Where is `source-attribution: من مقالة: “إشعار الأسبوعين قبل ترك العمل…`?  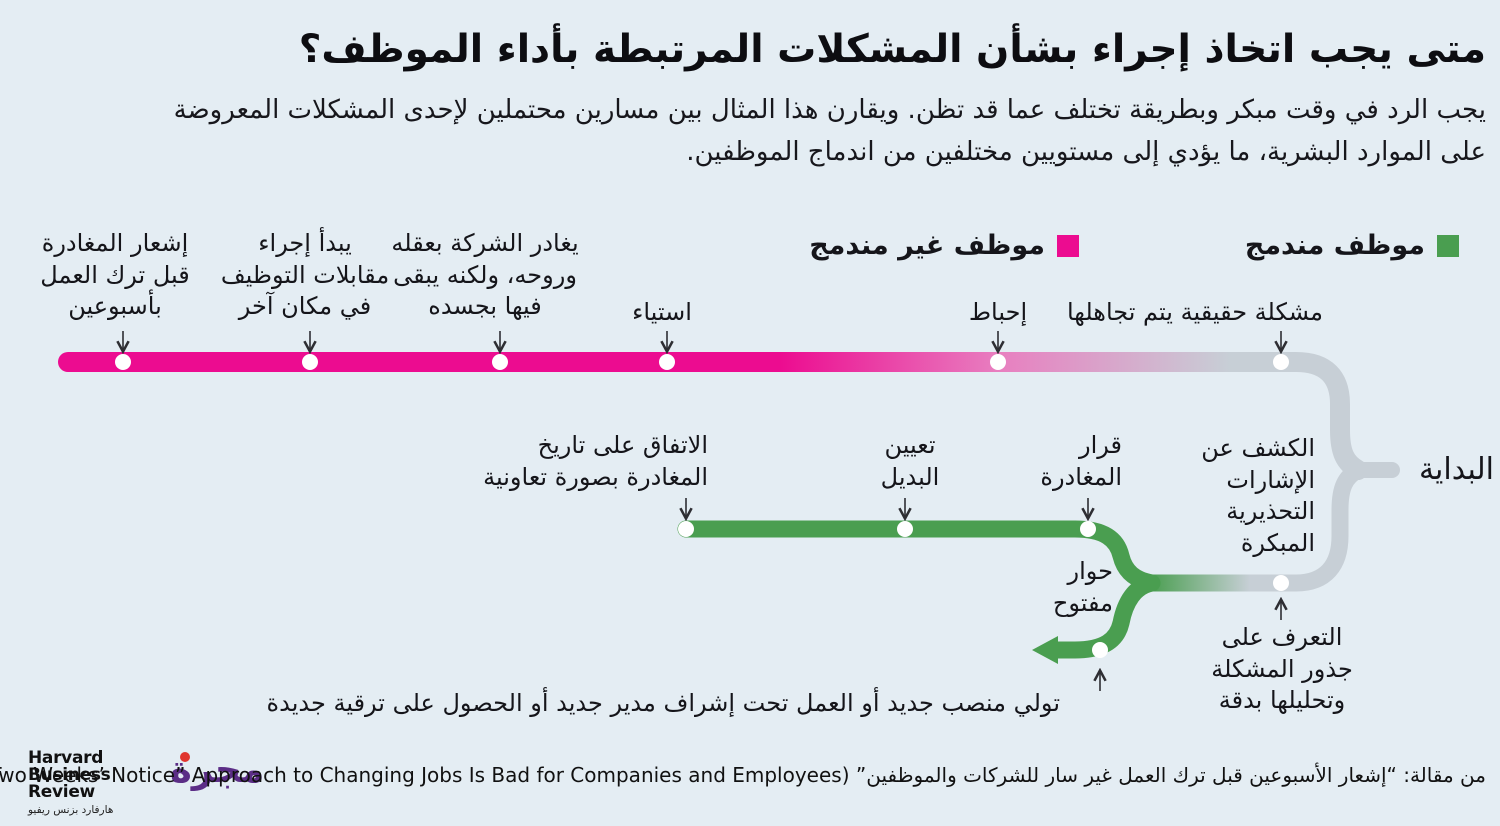 source-attribution: من مقالة: “إشعار الأسبوعين قبل ترك العمل… is located at coordinates (743, 775).